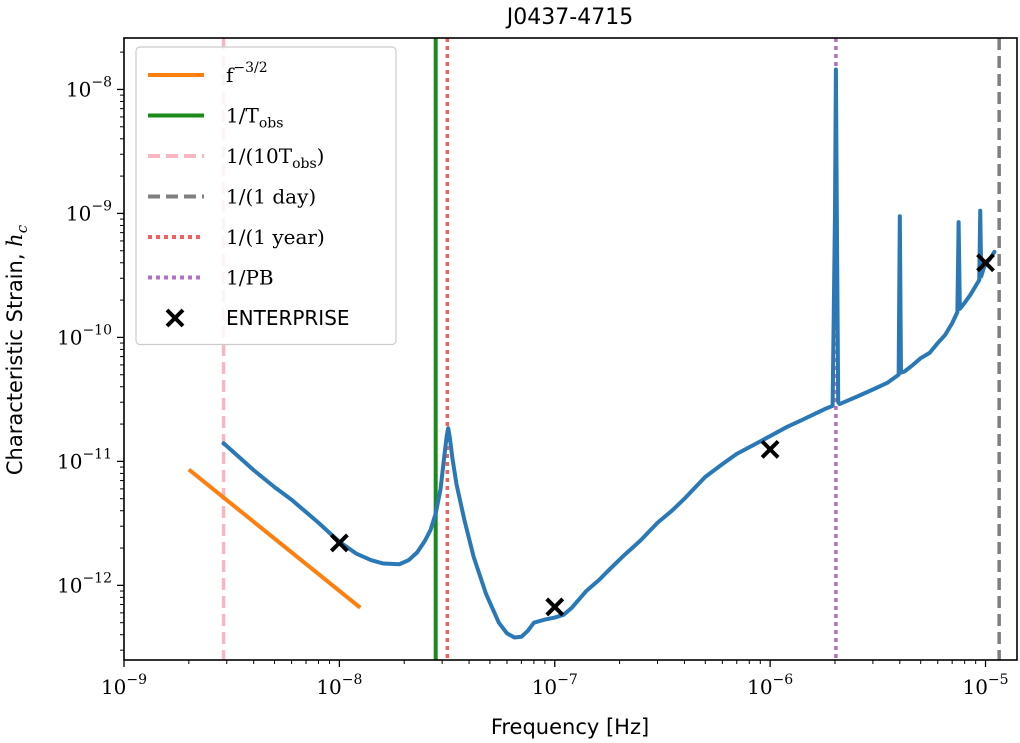 This screenshot has height=743, width=1020. Describe the element at coordinates (84, 459) in the screenshot. I see `y-tick-label: 10⁻¹¹` at that location.